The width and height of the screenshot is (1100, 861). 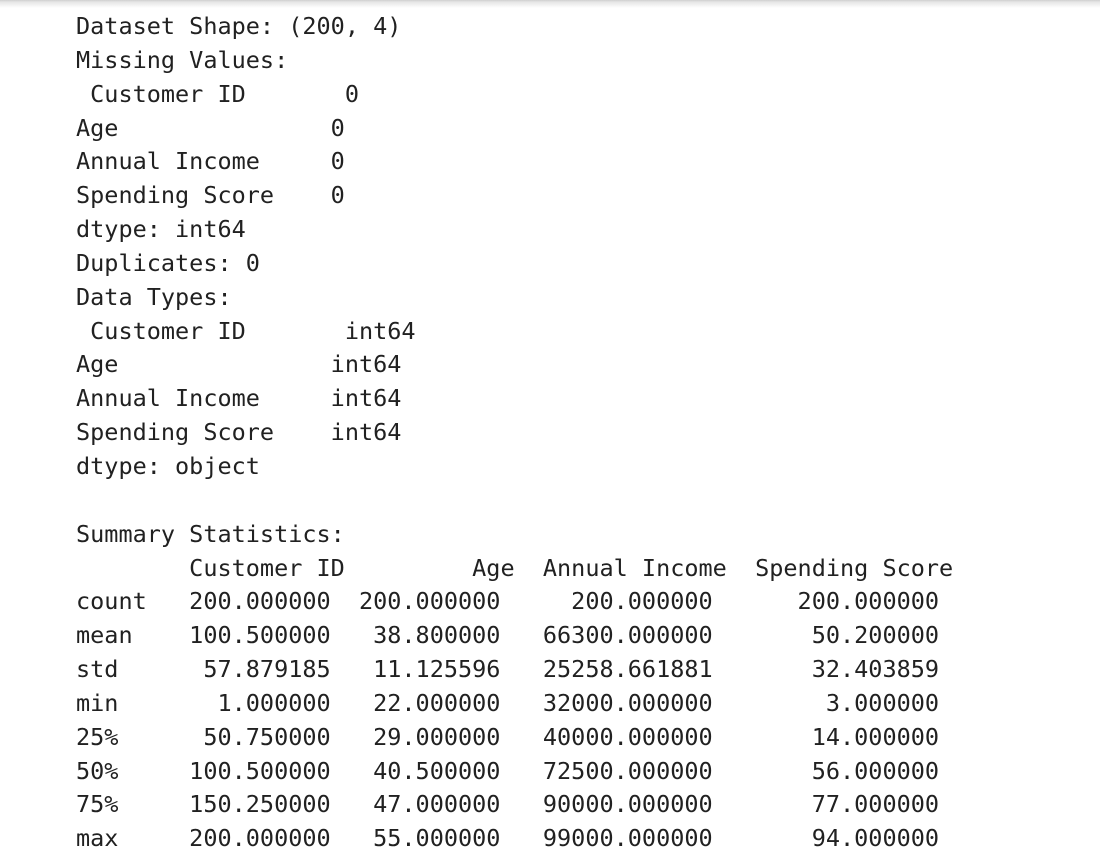 I want to click on output-line-summary-header: Summary Statistics:, so click(x=210, y=533).